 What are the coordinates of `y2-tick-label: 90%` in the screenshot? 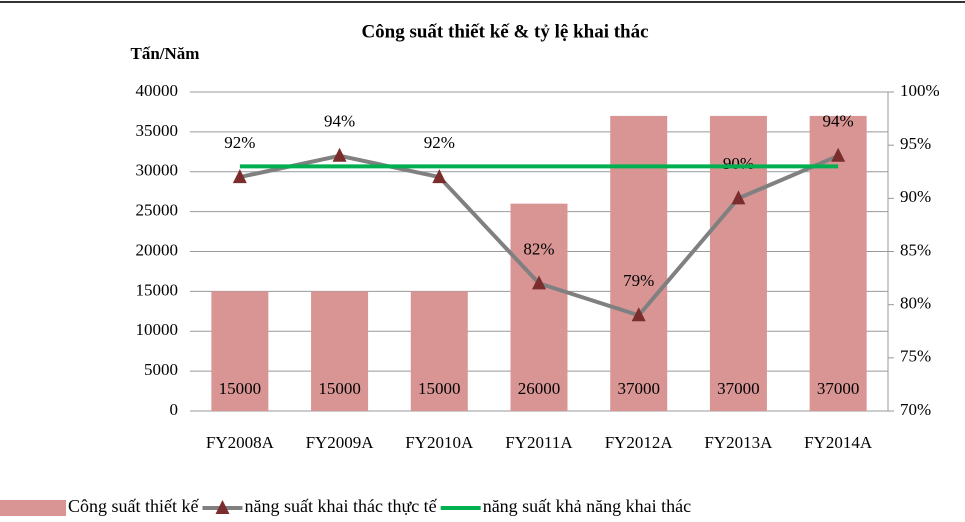 It's located at (915, 196).